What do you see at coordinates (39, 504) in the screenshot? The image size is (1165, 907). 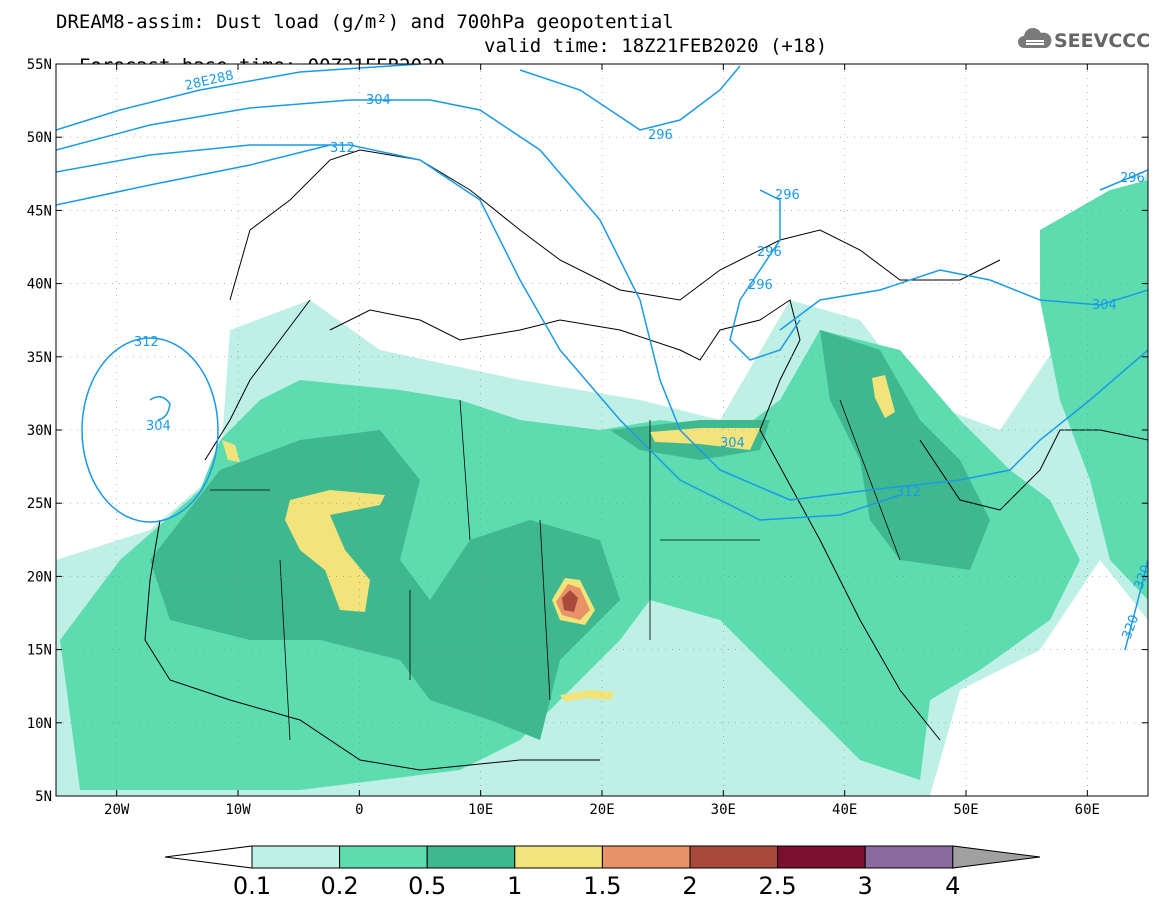 I see `lat-label: 25N` at bounding box center [39, 504].